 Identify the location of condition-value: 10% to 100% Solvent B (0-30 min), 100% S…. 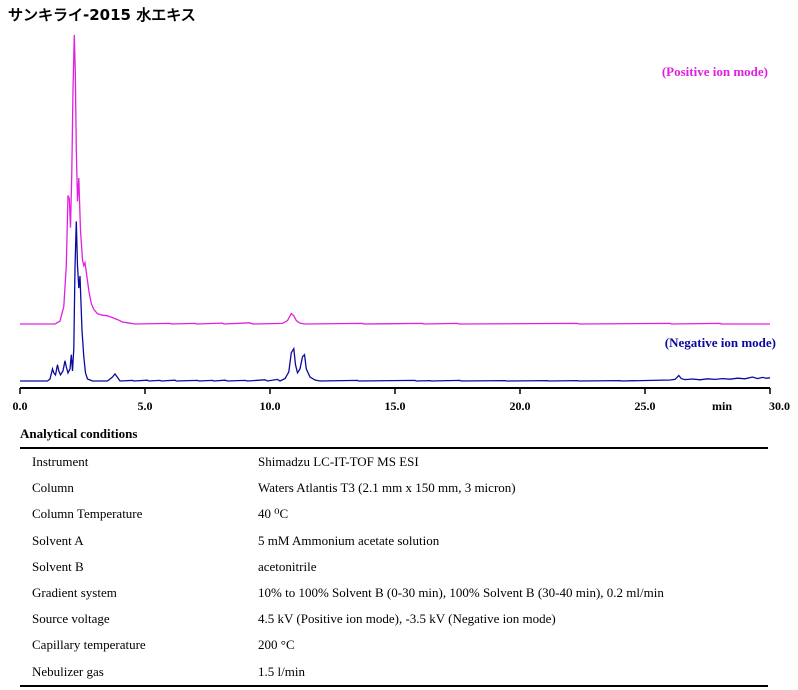
(461, 593).